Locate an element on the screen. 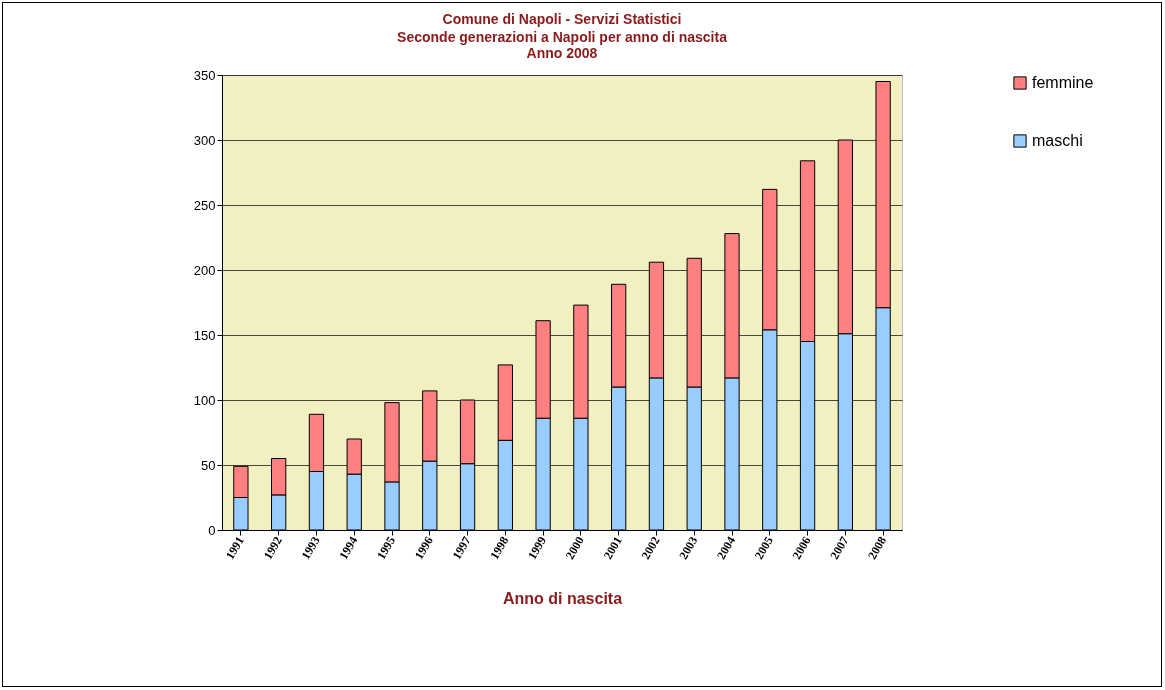 This screenshot has height=690, width=1165. y-tick-label: 150 is located at coordinates (204, 335).